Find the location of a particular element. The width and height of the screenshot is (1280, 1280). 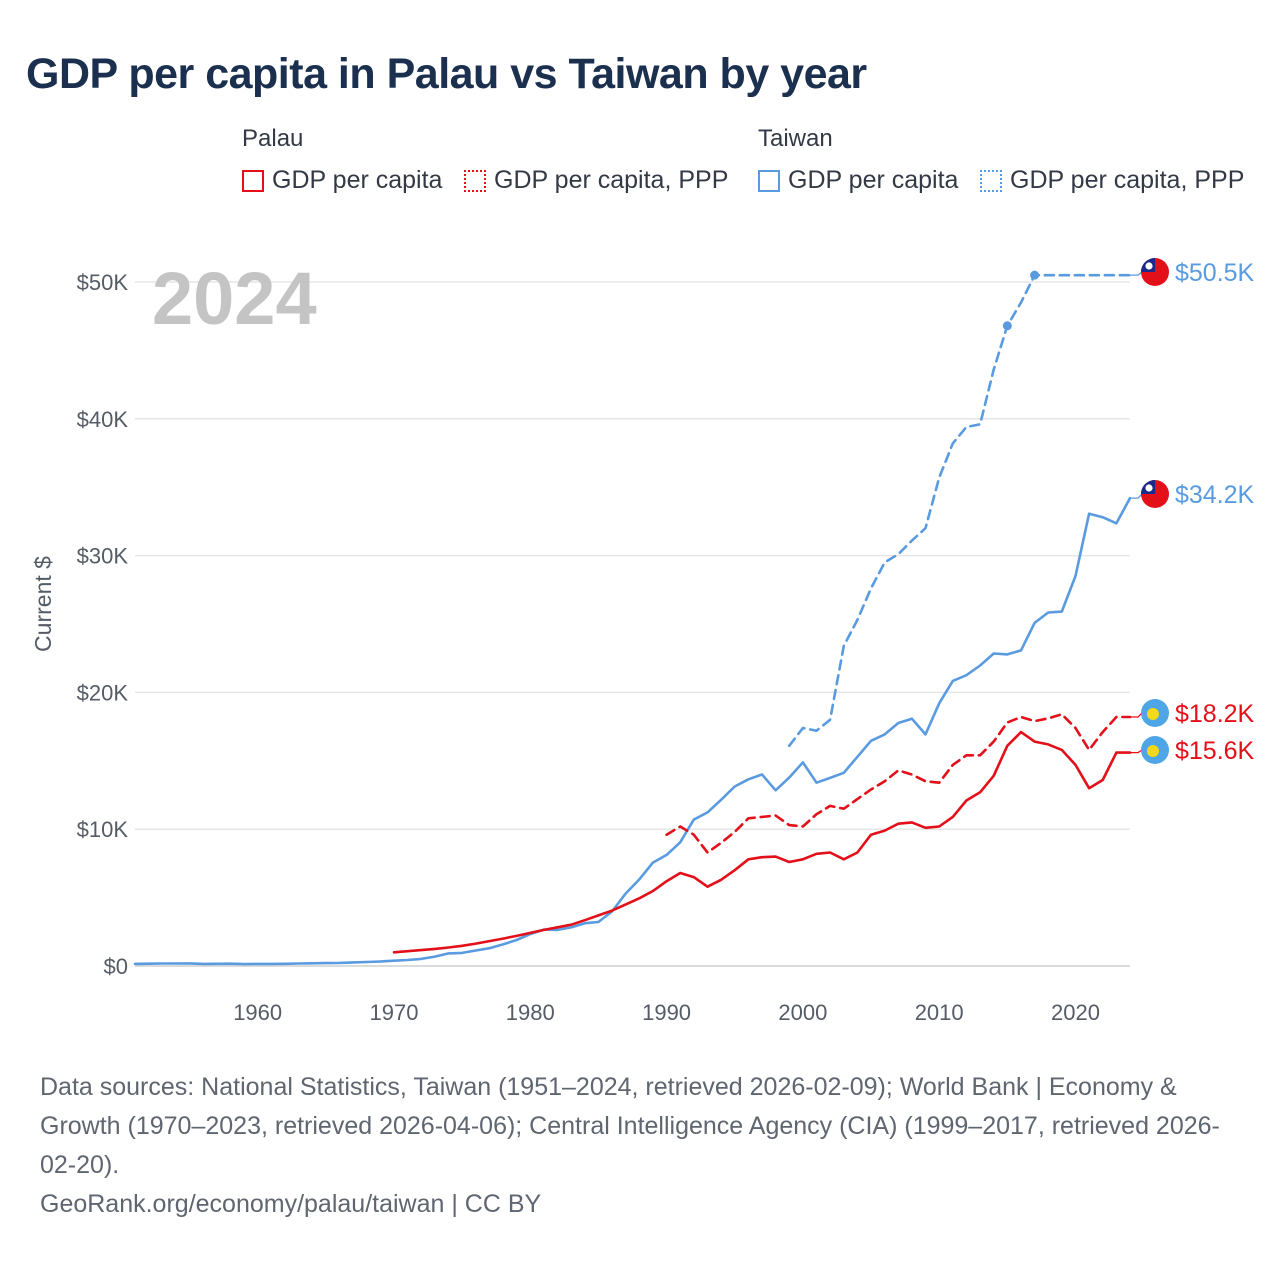

x-tick-label: 1980 is located at coordinates (530, 1012).